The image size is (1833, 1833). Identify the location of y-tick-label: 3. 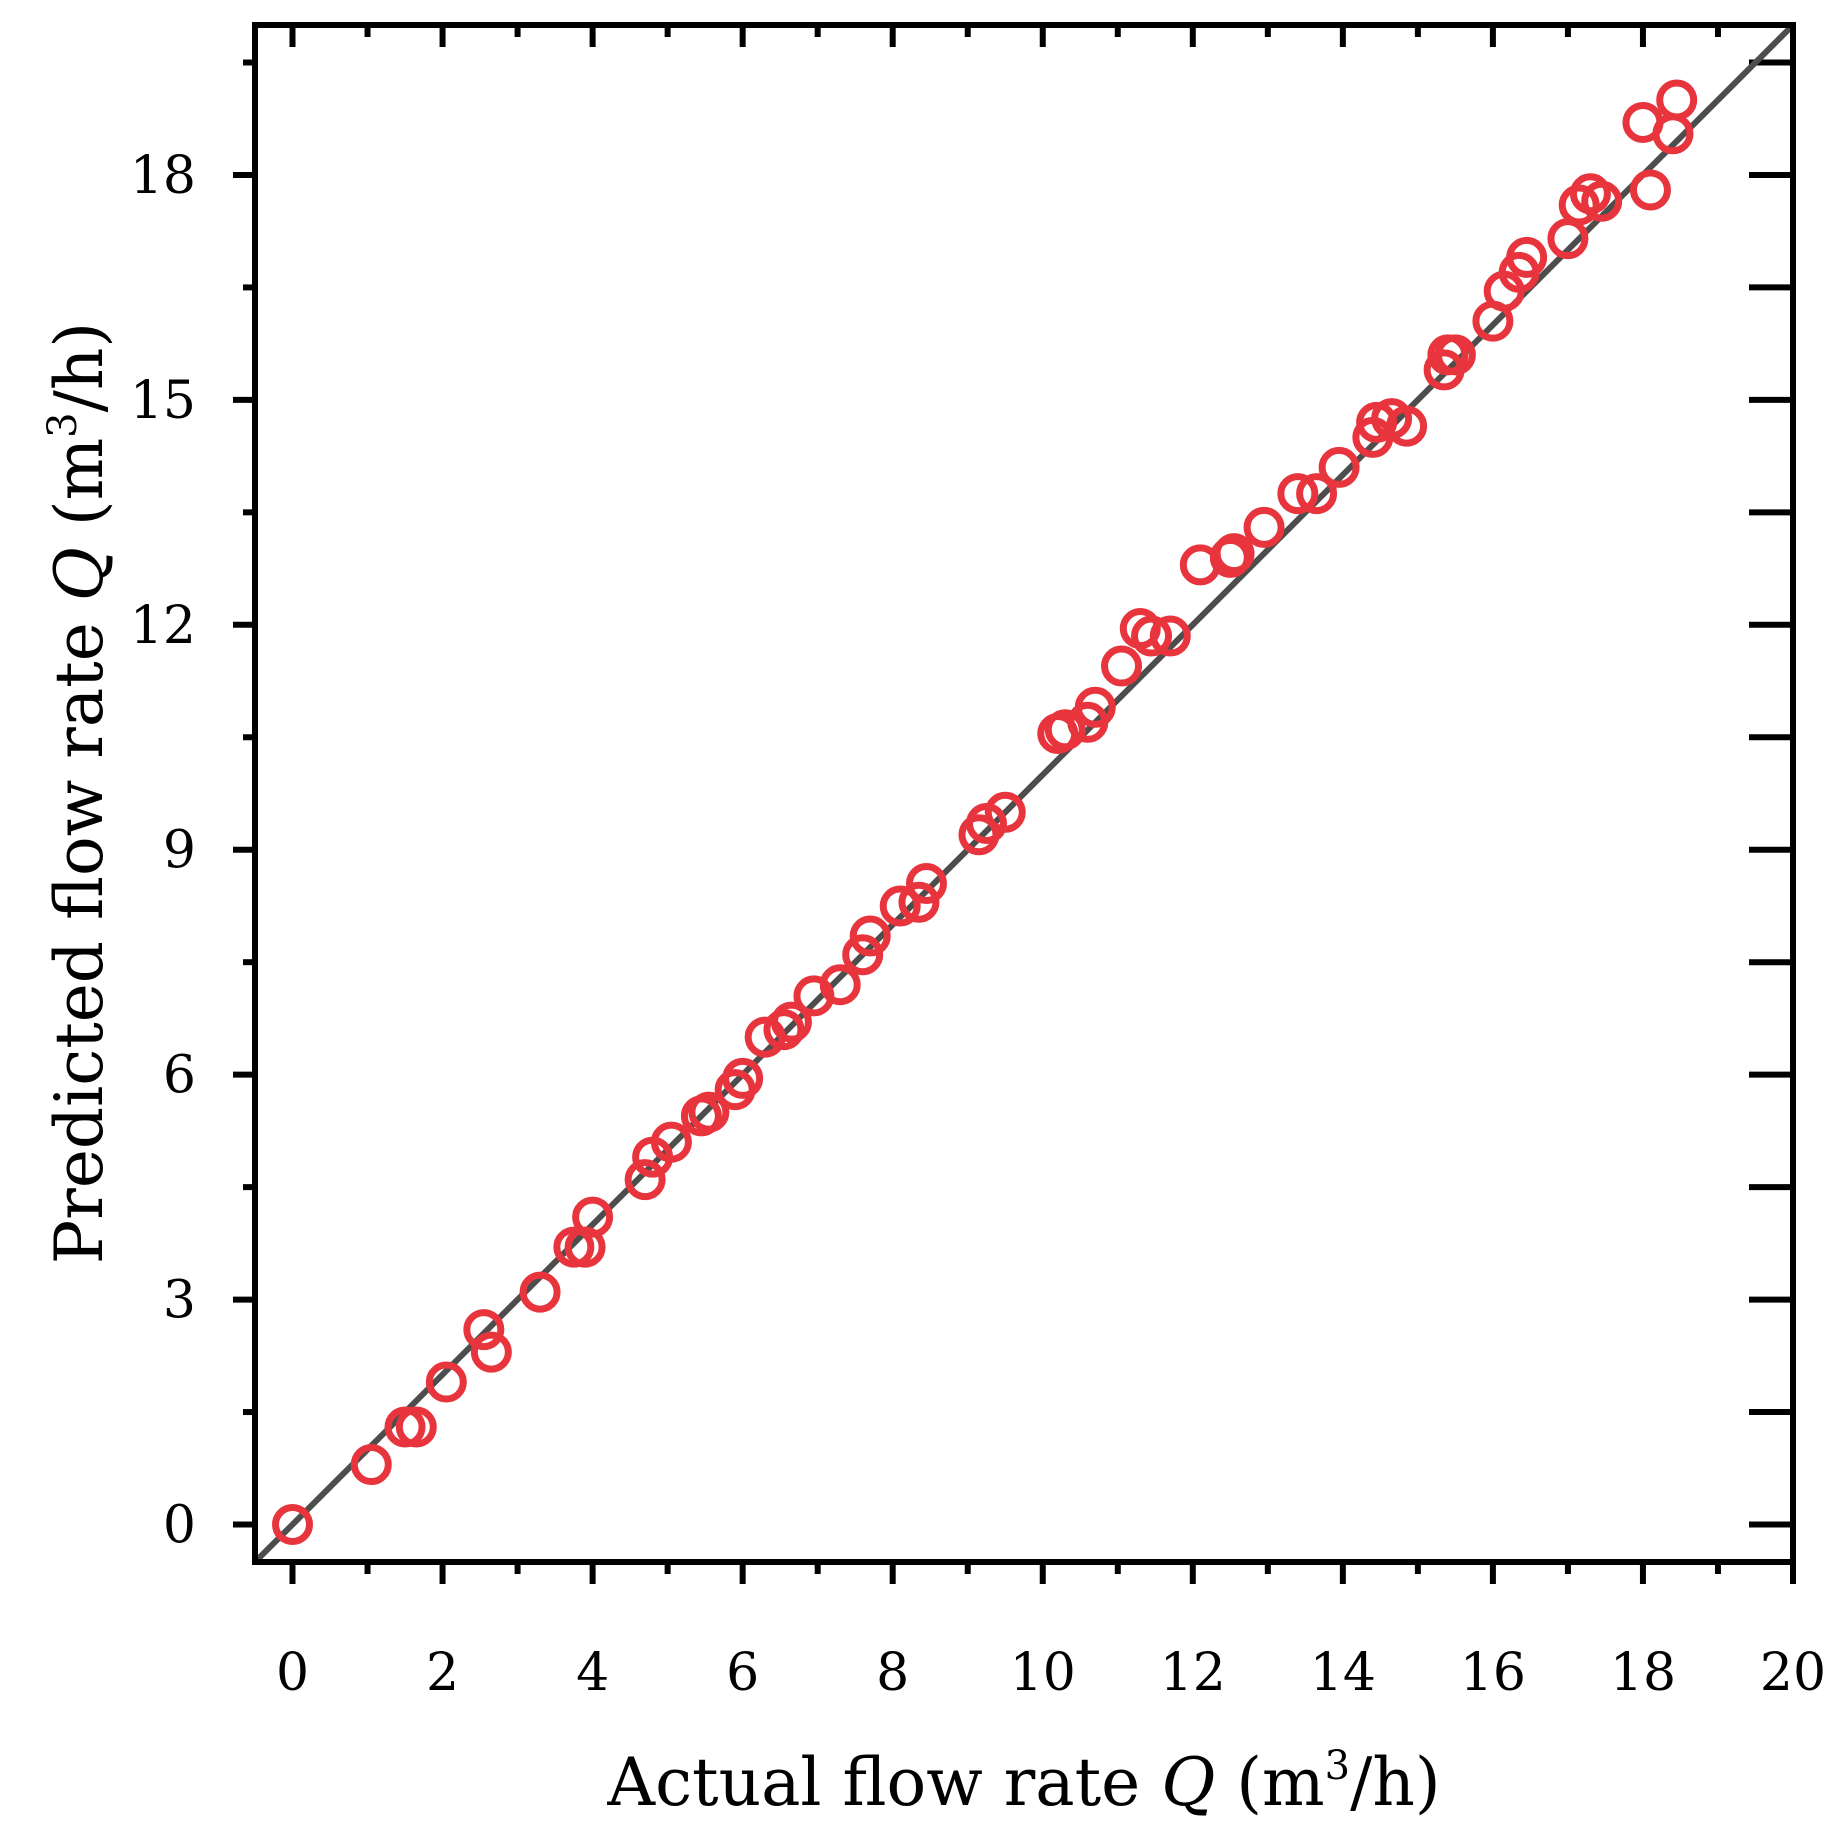
(179, 1301).